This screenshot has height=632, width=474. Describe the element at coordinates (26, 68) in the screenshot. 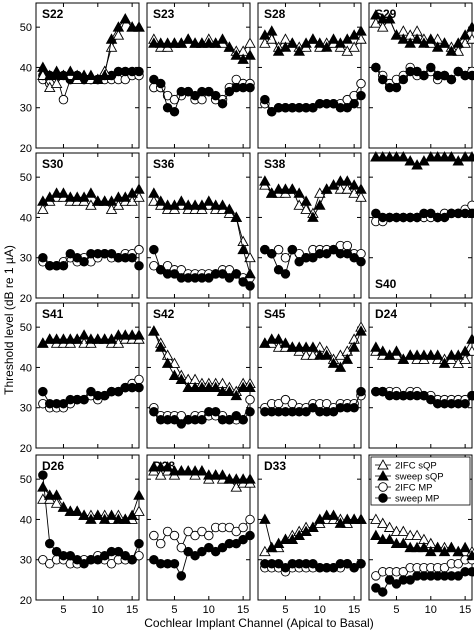

I see `y-tick-label: 40` at that location.